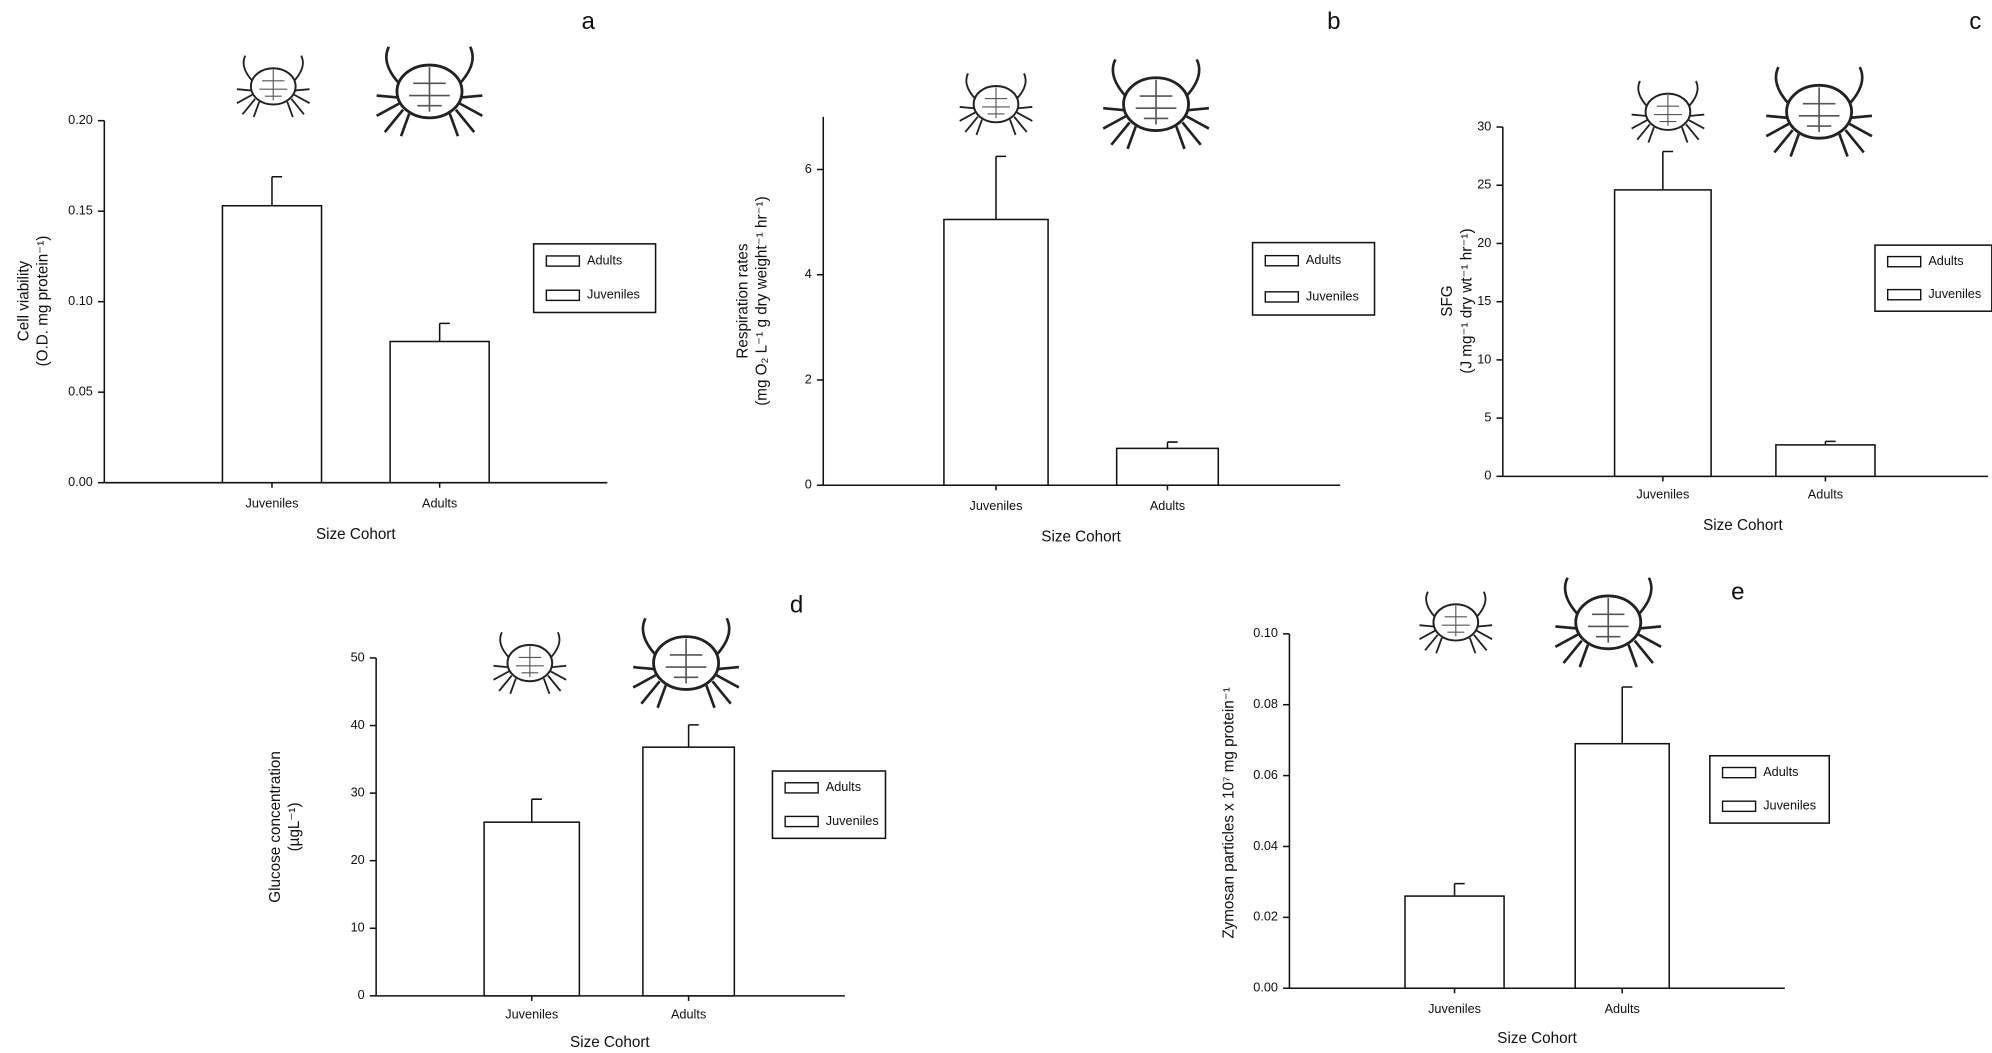 Image resolution: width=1992 pixels, height=1053 pixels. I want to click on y-tick-label: 2, so click(808, 379).